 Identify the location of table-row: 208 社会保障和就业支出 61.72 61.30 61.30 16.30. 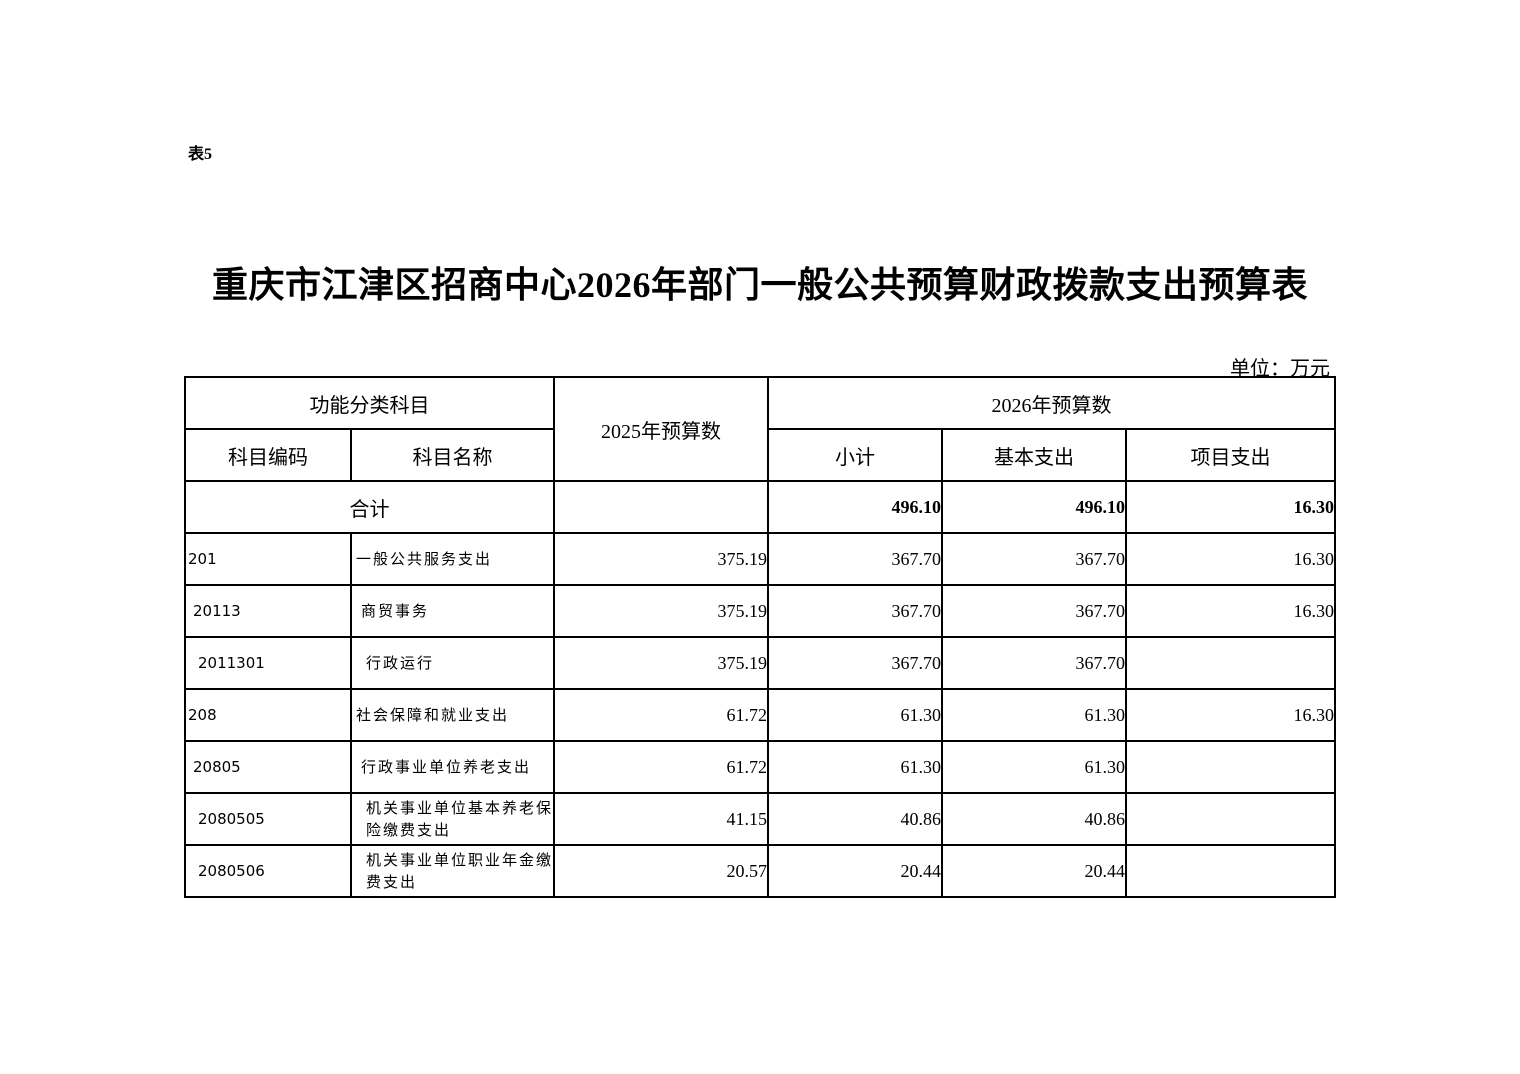
(760, 715).